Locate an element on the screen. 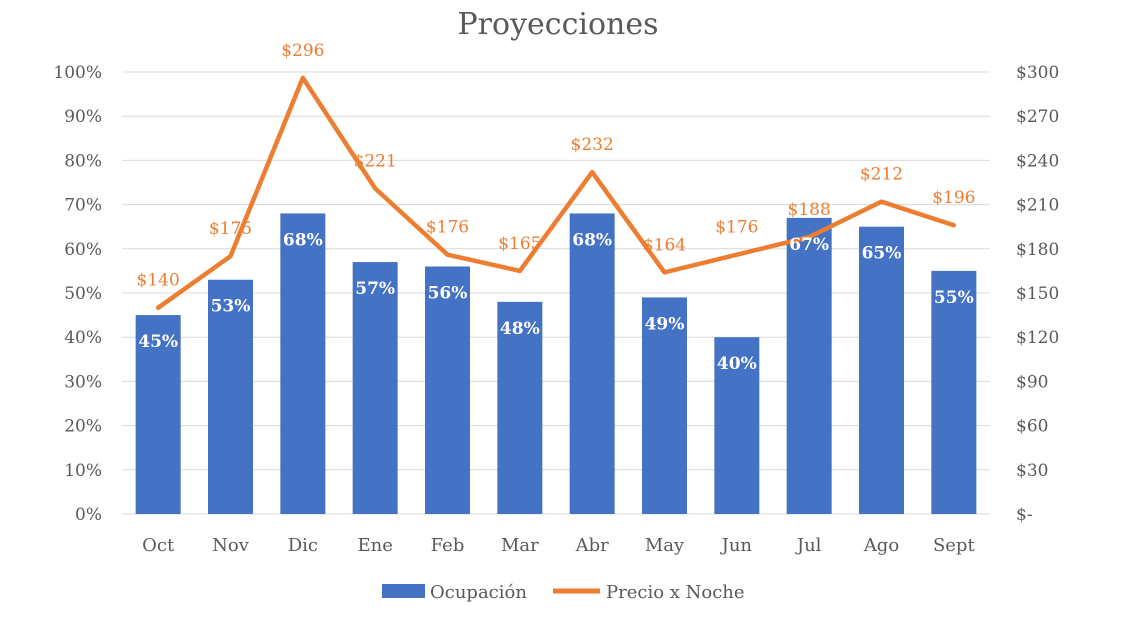 The height and width of the screenshot is (628, 1126). legend-swatch-ocupacion is located at coordinates (403, 591).